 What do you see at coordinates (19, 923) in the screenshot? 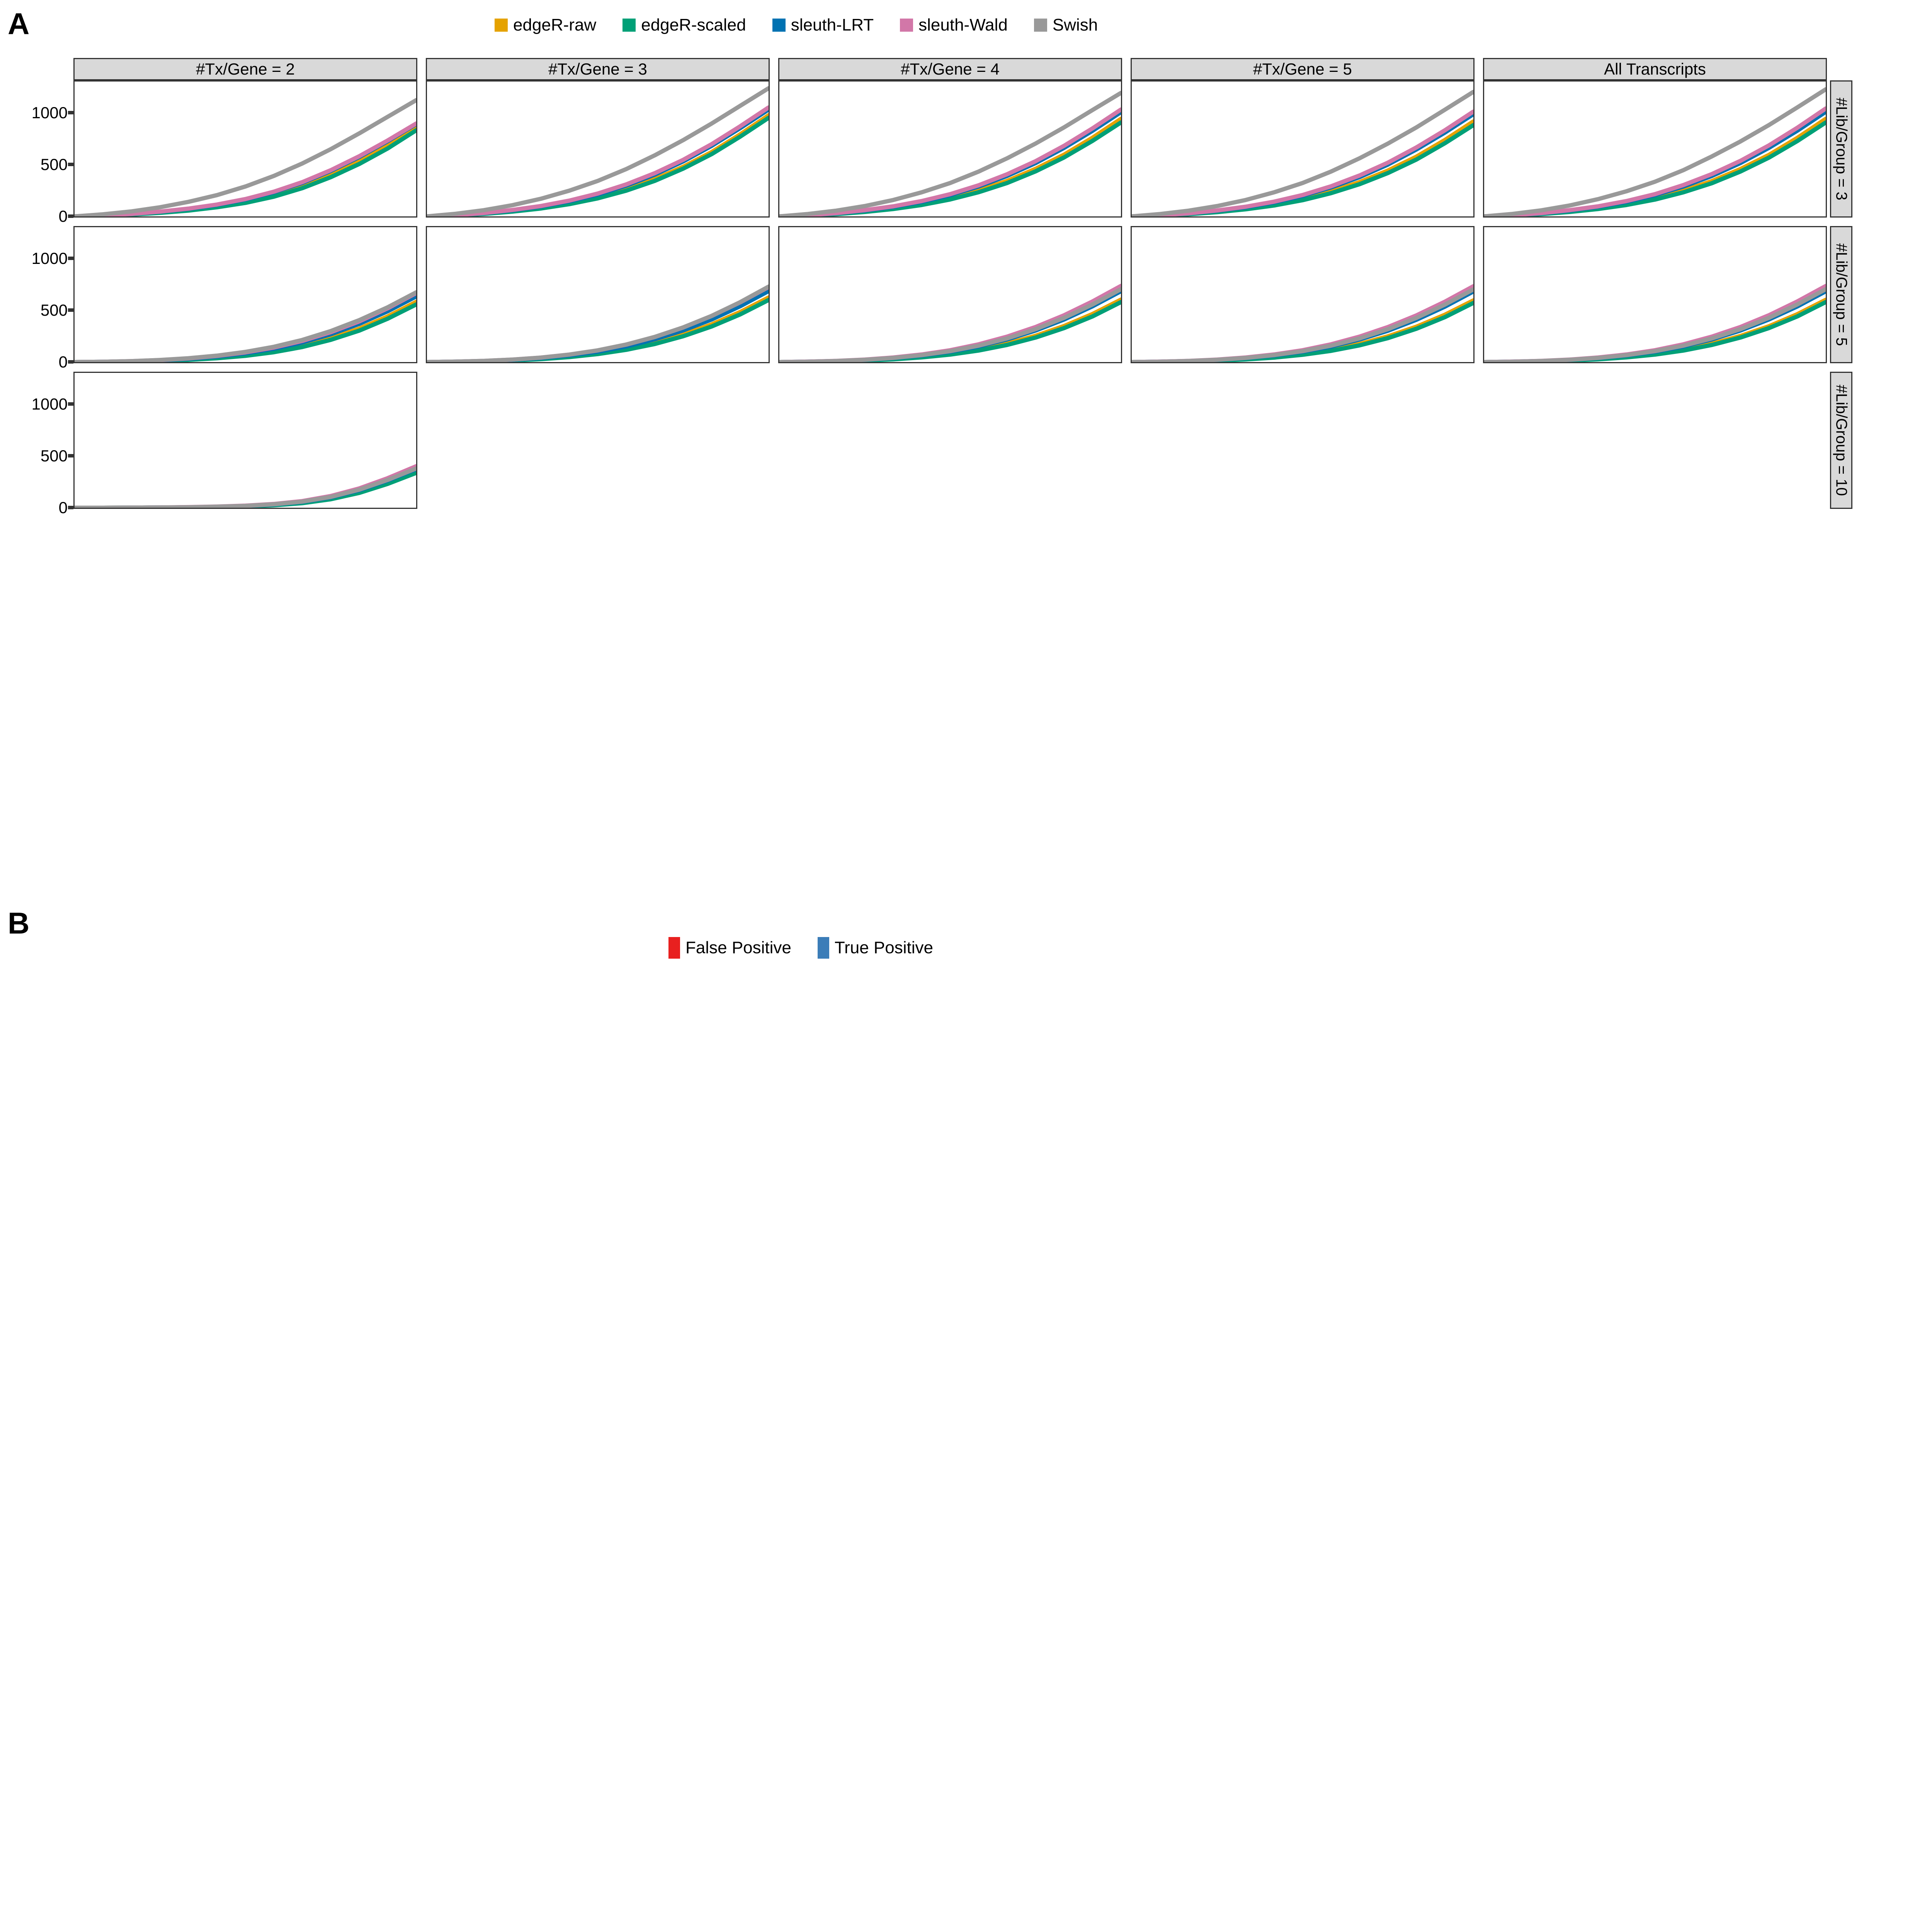
I see `panel-letter-b: B` at bounding box center [19, 923].